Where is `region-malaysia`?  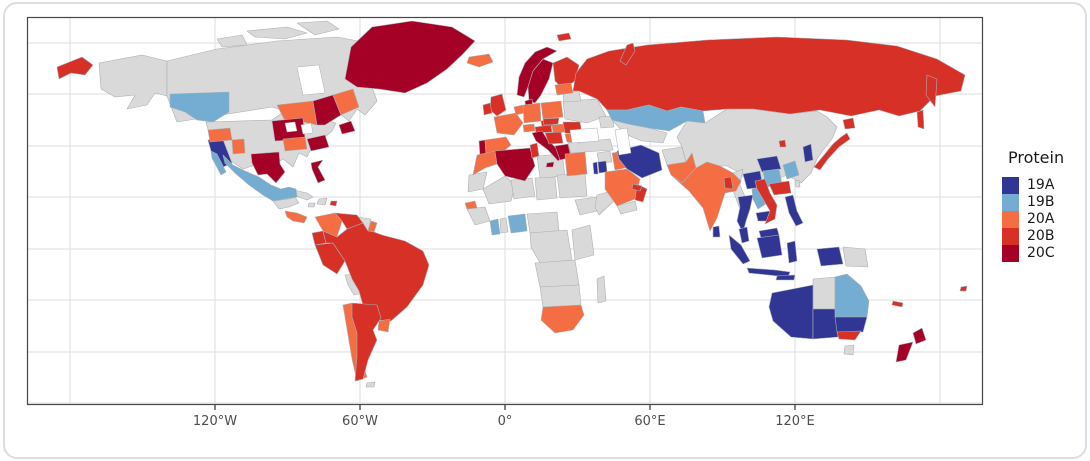 region-malaysia is located at coordinates (744, 235).